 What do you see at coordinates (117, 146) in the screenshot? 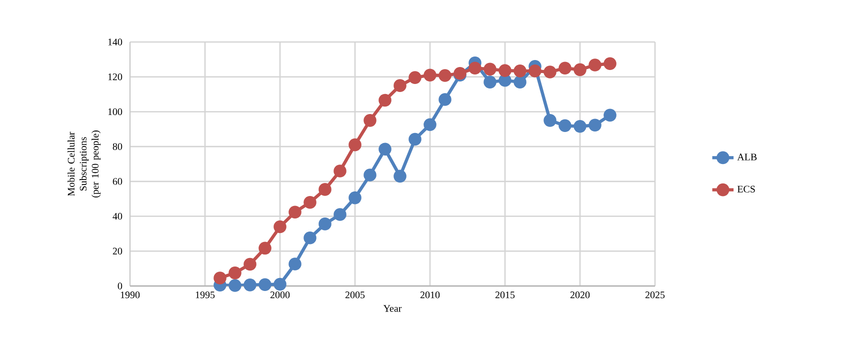
I see `y-tick-label: 80` at bounding box center [117, 146].